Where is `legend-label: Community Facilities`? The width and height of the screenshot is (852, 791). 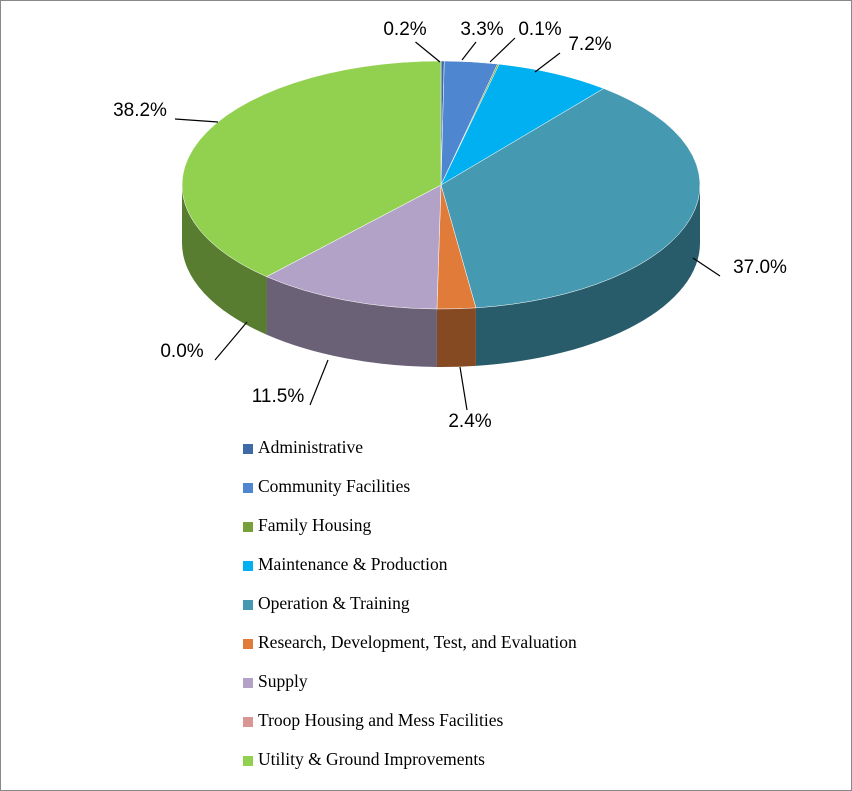 legend-label: Community Facilities is located at coordinates (334, 486).